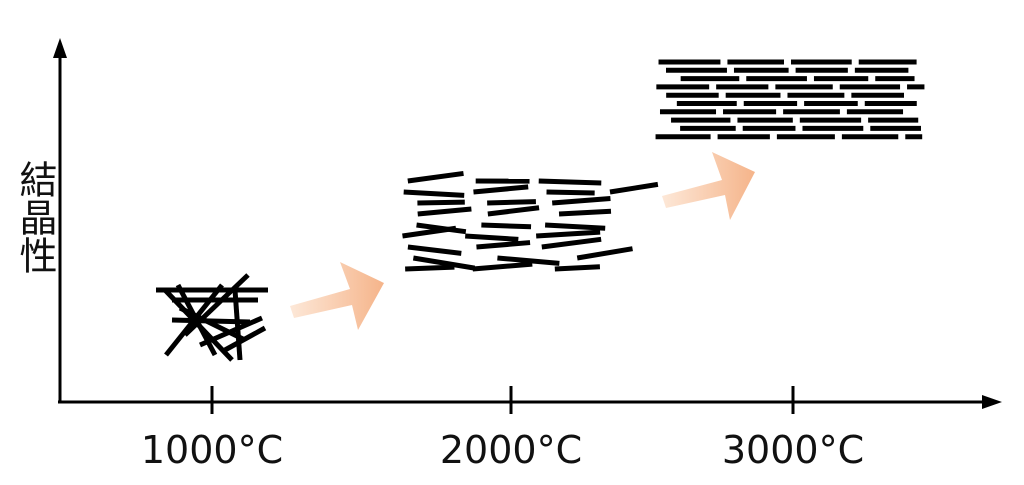  What do you see at coordinates (992, 402) in the screenshot?
I see `x-arrow` at bounding box center [992, 402].